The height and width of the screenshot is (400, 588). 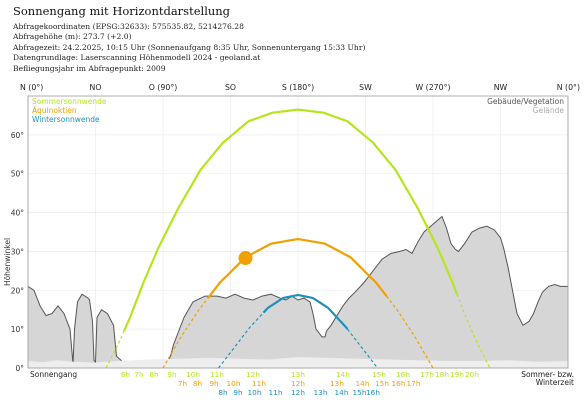 What do you see at coordinates (245, 258) in the screenshot?
I see `sun-marker` at bounding box center [245, 258].